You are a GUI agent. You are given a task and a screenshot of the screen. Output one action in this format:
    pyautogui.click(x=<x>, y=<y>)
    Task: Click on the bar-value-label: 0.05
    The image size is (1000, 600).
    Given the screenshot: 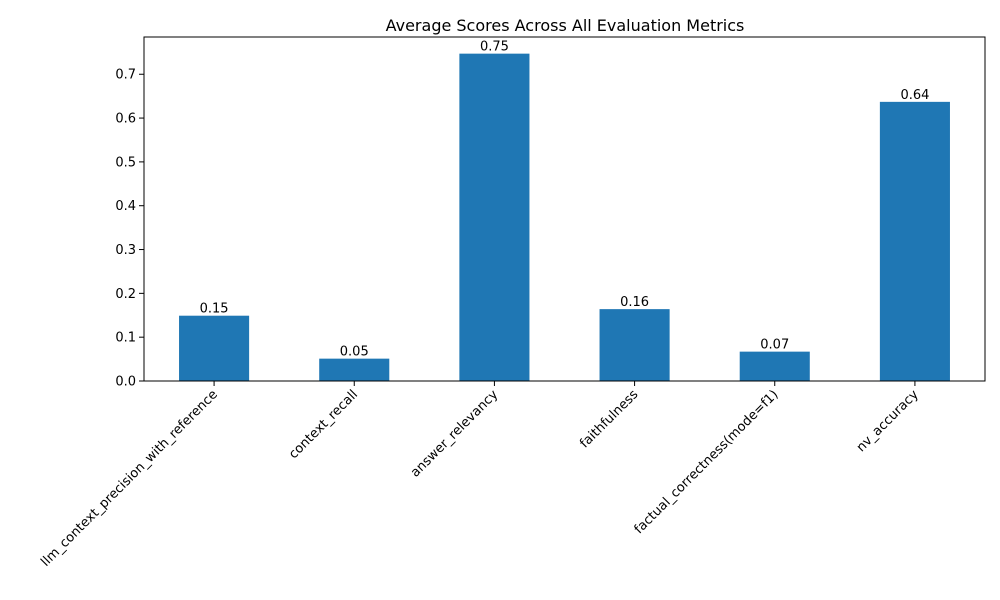 What is the action you would take?
    pyautogui.click(x=354, y=352)
    